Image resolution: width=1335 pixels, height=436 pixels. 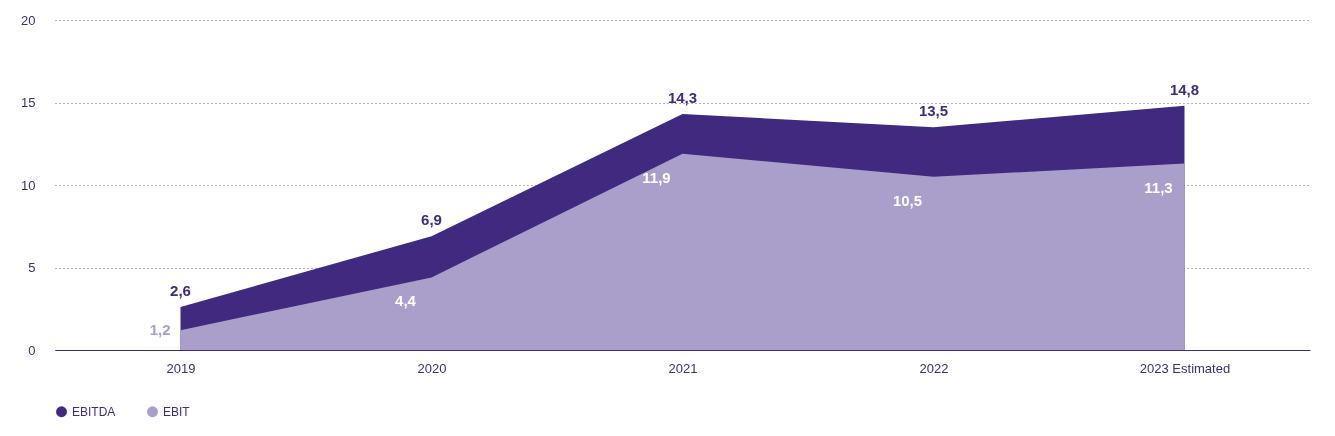 I want to click on y-tick-label: 15, so click(x=28, y=102).